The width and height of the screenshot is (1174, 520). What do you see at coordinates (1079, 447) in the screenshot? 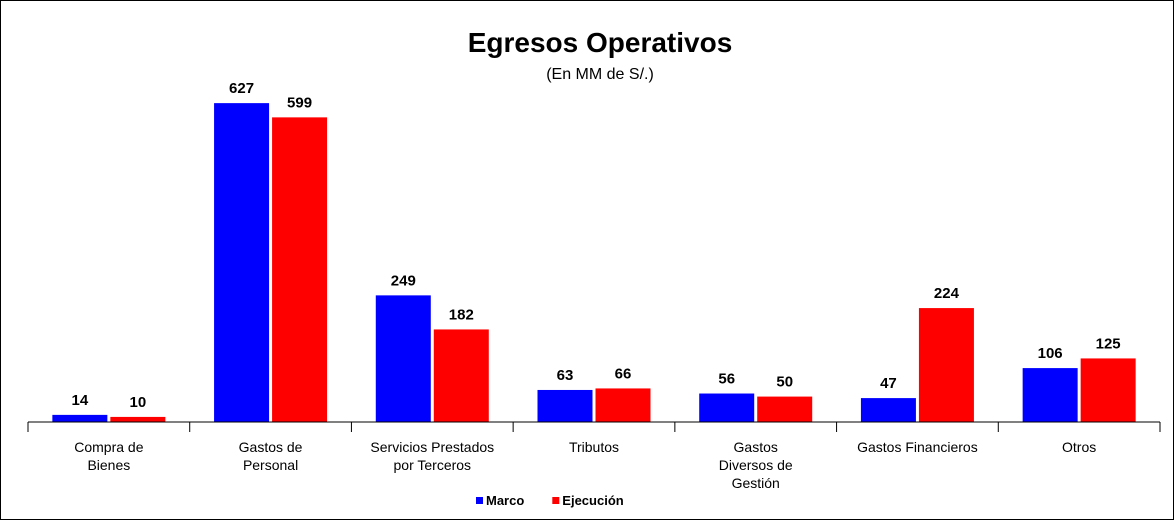
I see `x-tick-label: Otros` at bounding box center [1079, 447].